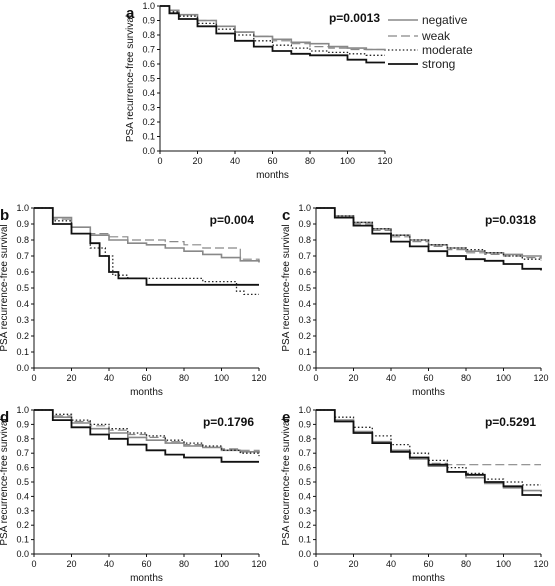  I want to click on y-tick-label-d: 0.8, so click(22, 439).